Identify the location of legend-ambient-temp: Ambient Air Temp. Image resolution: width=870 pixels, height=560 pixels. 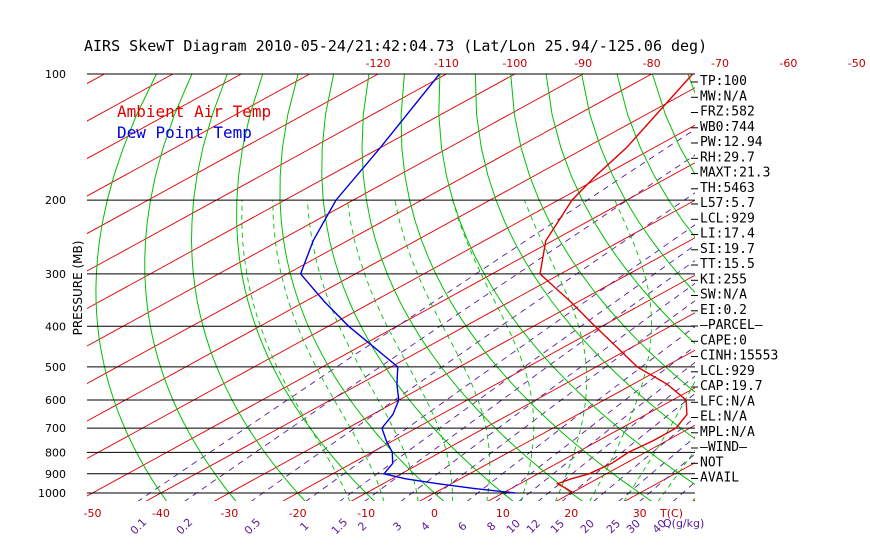
(194, 111).